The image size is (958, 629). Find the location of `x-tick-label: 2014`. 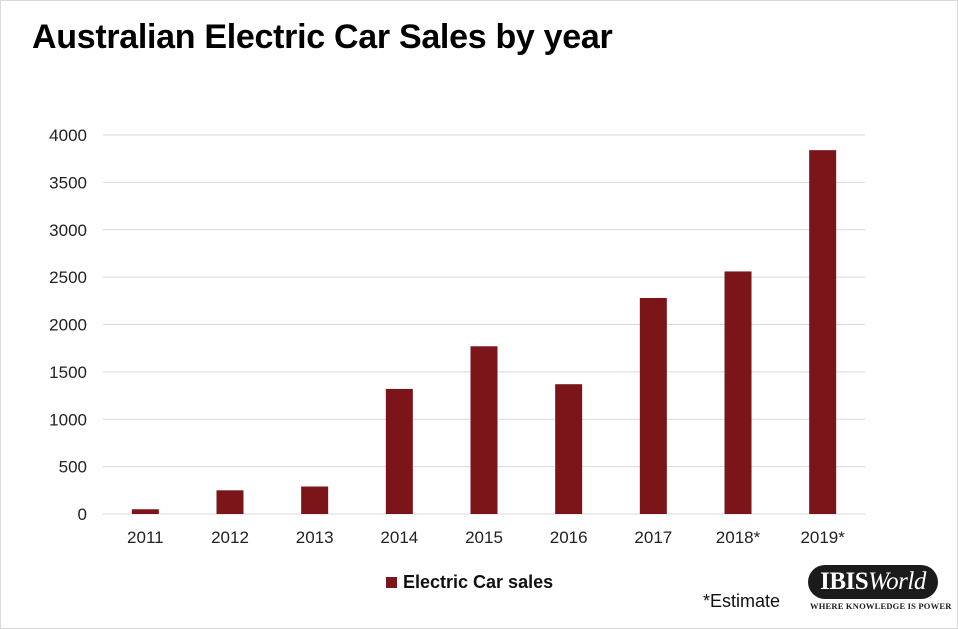

x-tick-label: 2014 is located at coordinates (399, 537).